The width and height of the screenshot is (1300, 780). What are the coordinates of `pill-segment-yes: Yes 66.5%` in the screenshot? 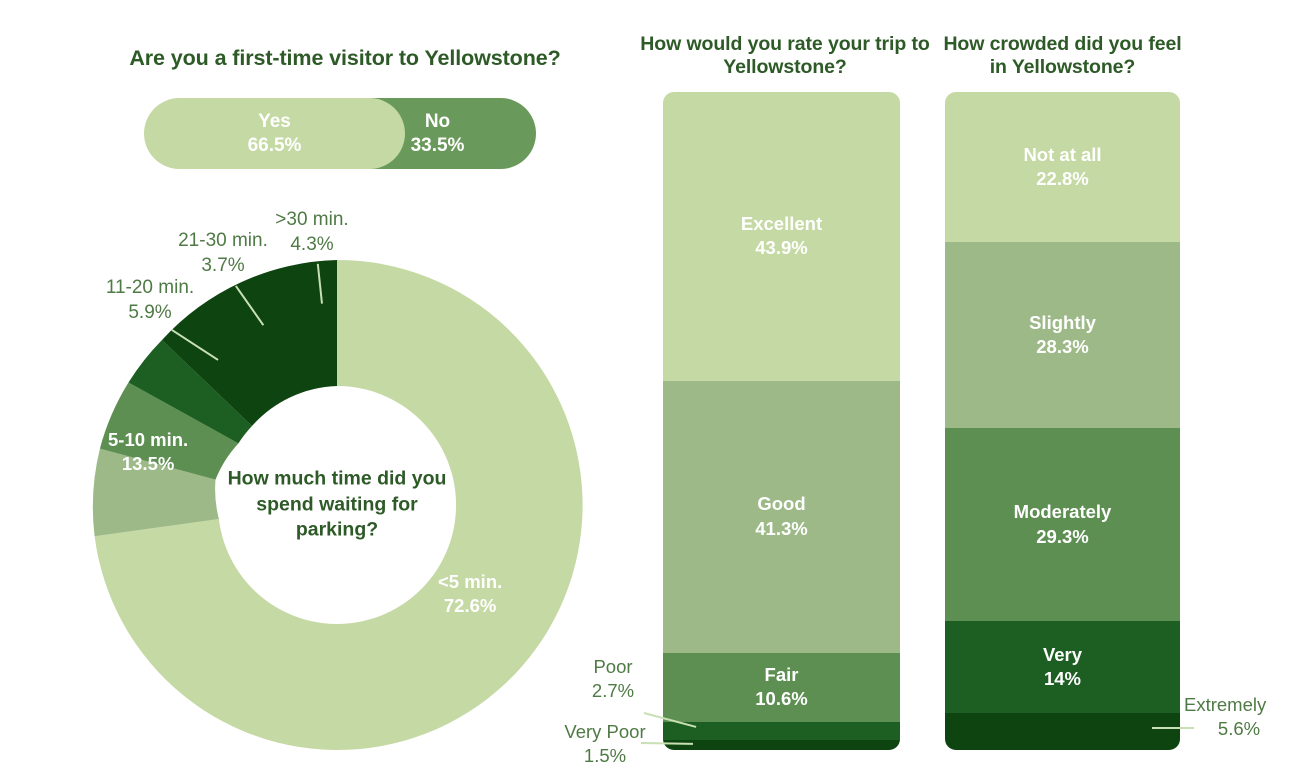 It's located at (274, 133).